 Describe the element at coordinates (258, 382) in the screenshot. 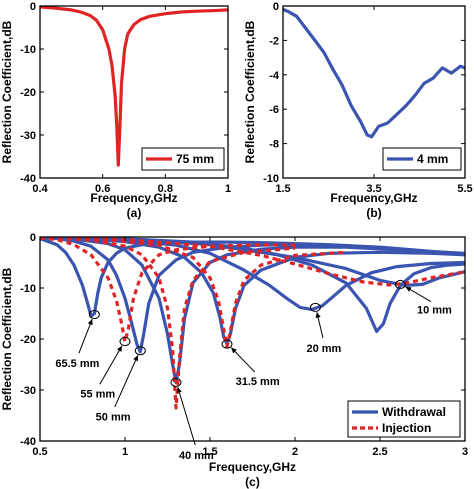

I see `annotation-label: 31.5 mm` at that location.